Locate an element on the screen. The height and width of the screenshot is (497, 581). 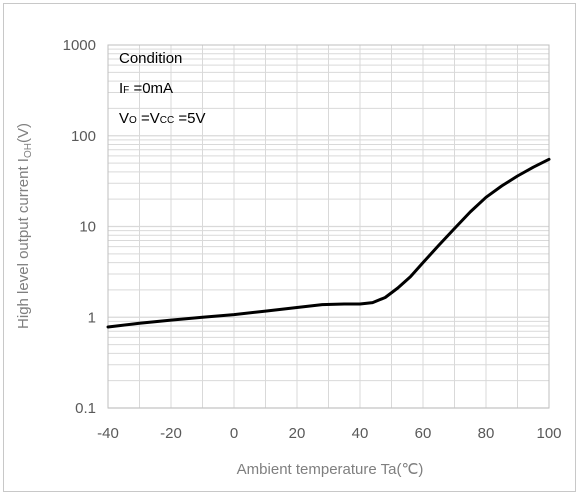
y-tick-label: 1000 is located at coordinates (79, 45).